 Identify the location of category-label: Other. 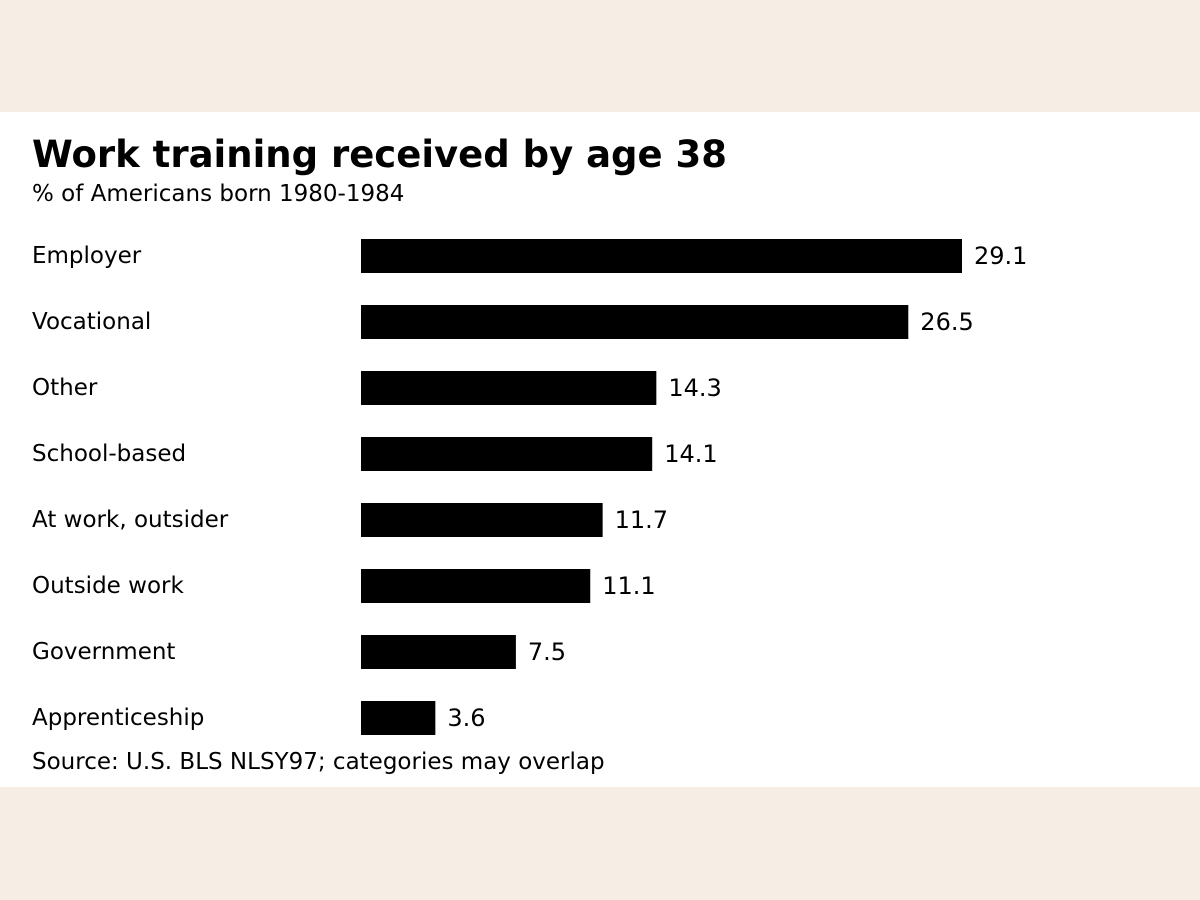
(65, 388).